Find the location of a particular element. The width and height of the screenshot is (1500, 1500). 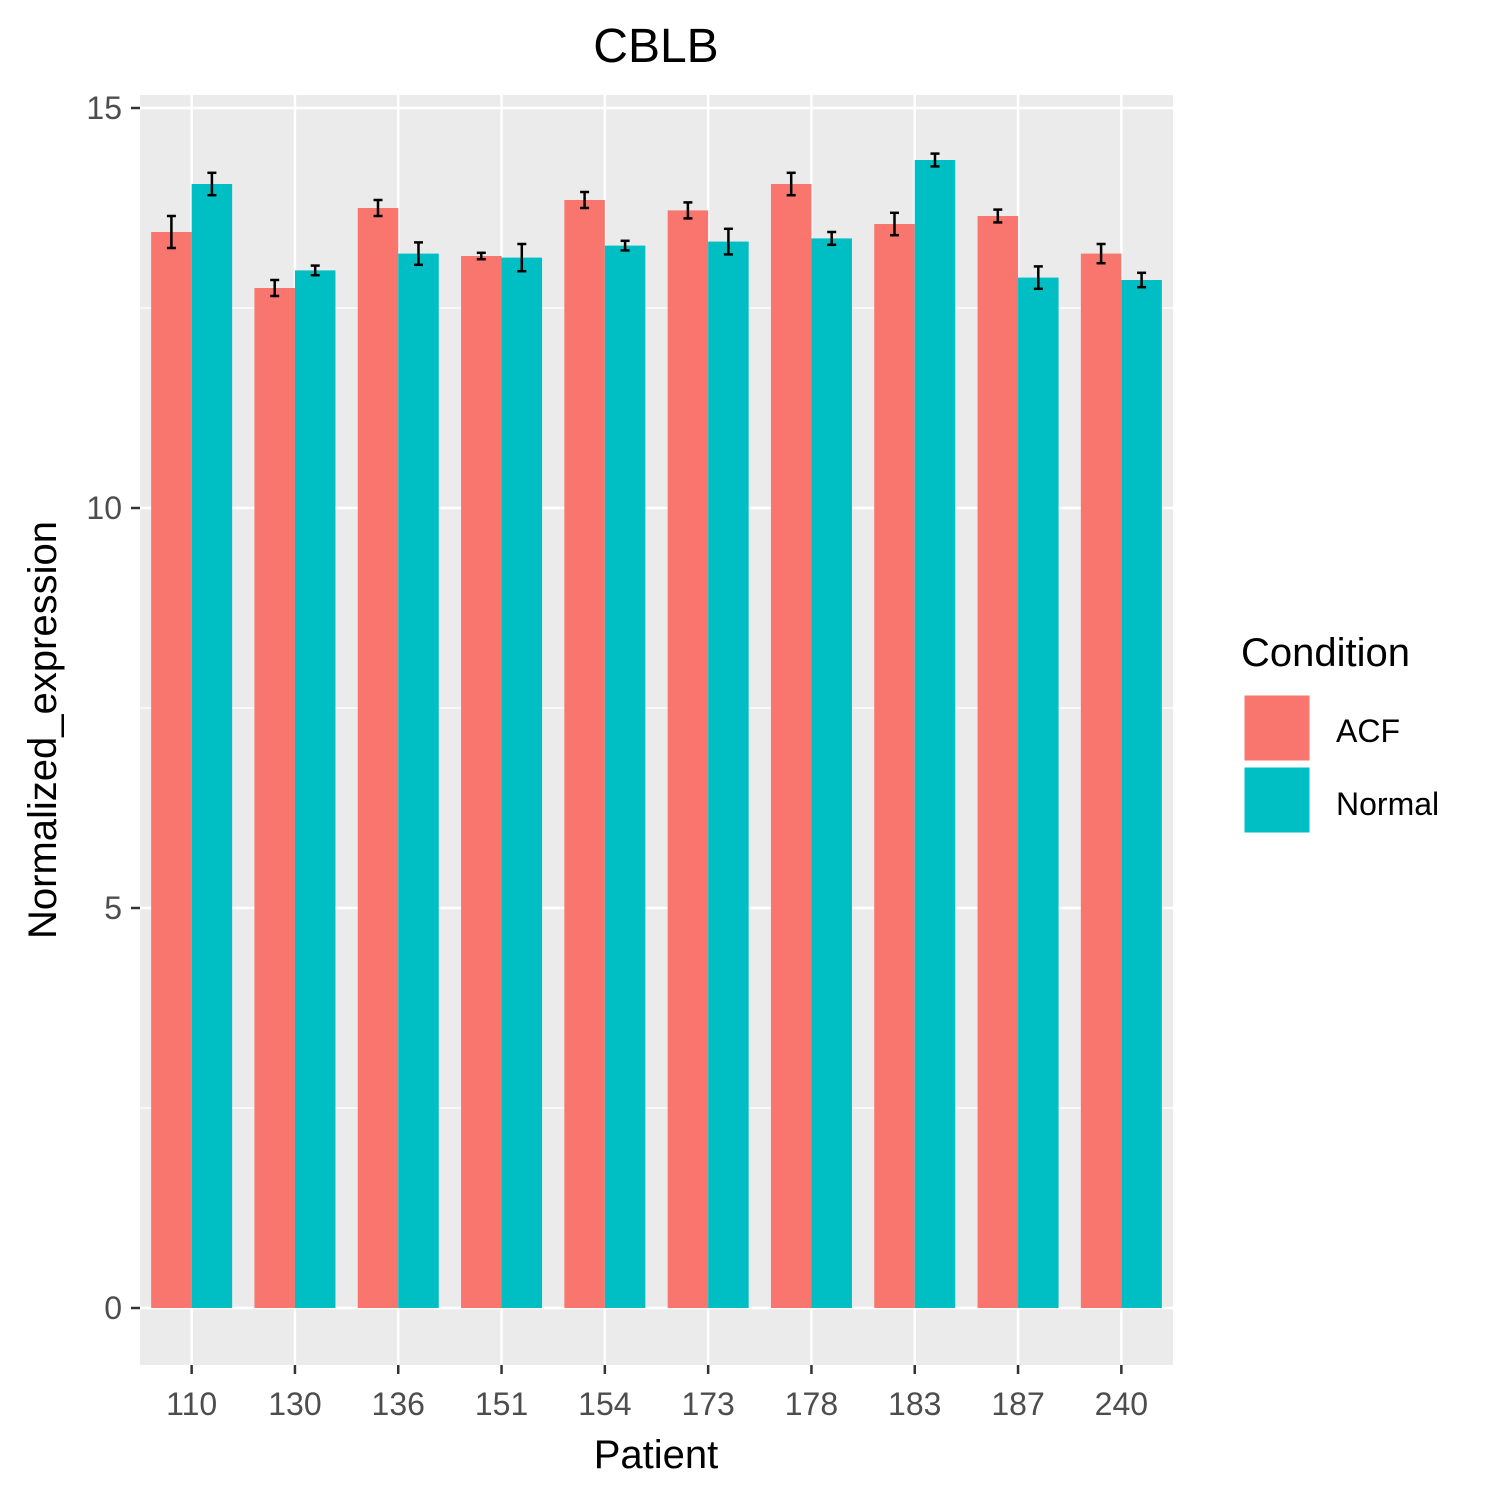

error-bars is located at coordinates (656, 225).